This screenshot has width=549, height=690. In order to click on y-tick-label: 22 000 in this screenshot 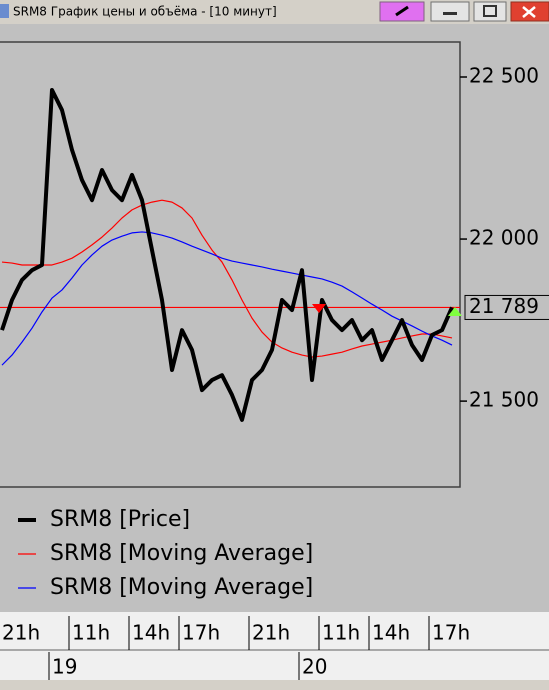, I will do `click(504, 238)`.